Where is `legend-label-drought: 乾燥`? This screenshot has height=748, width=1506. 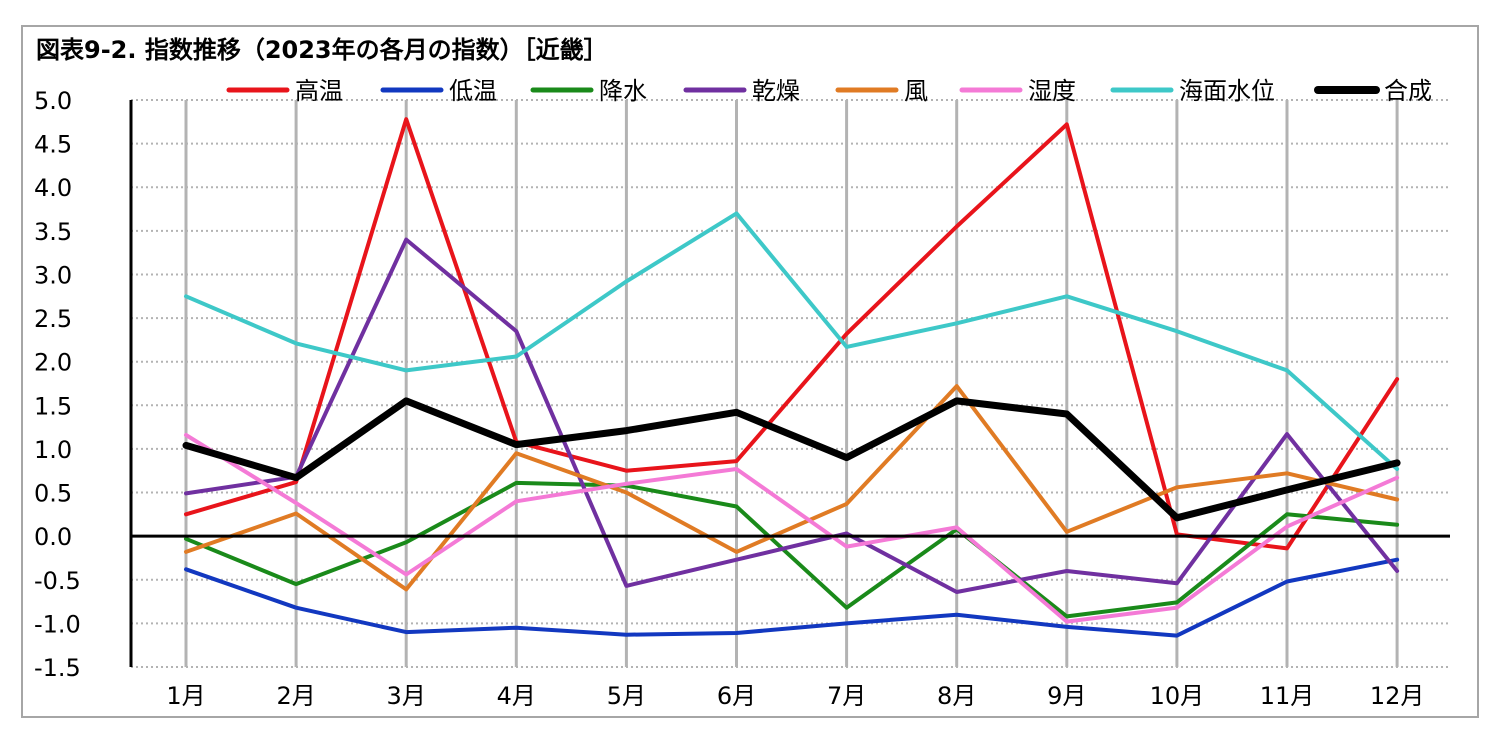
legend-label-drought: 乾燥 is located at coordinates (776, 91).